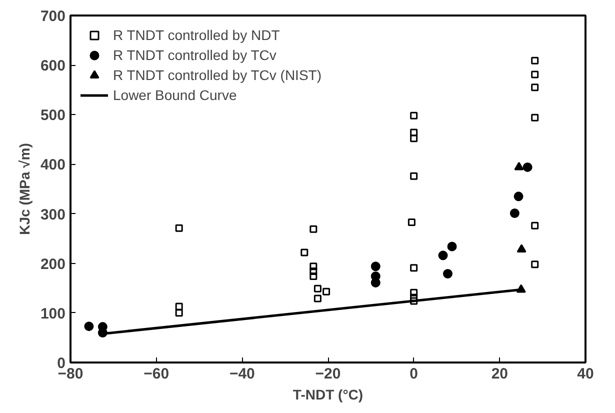 The height and width of the screenshot is (413, 615). Describe the element at coordinates (53, 264) in the screenshot. I see `y-tick-label: 200` at that location.